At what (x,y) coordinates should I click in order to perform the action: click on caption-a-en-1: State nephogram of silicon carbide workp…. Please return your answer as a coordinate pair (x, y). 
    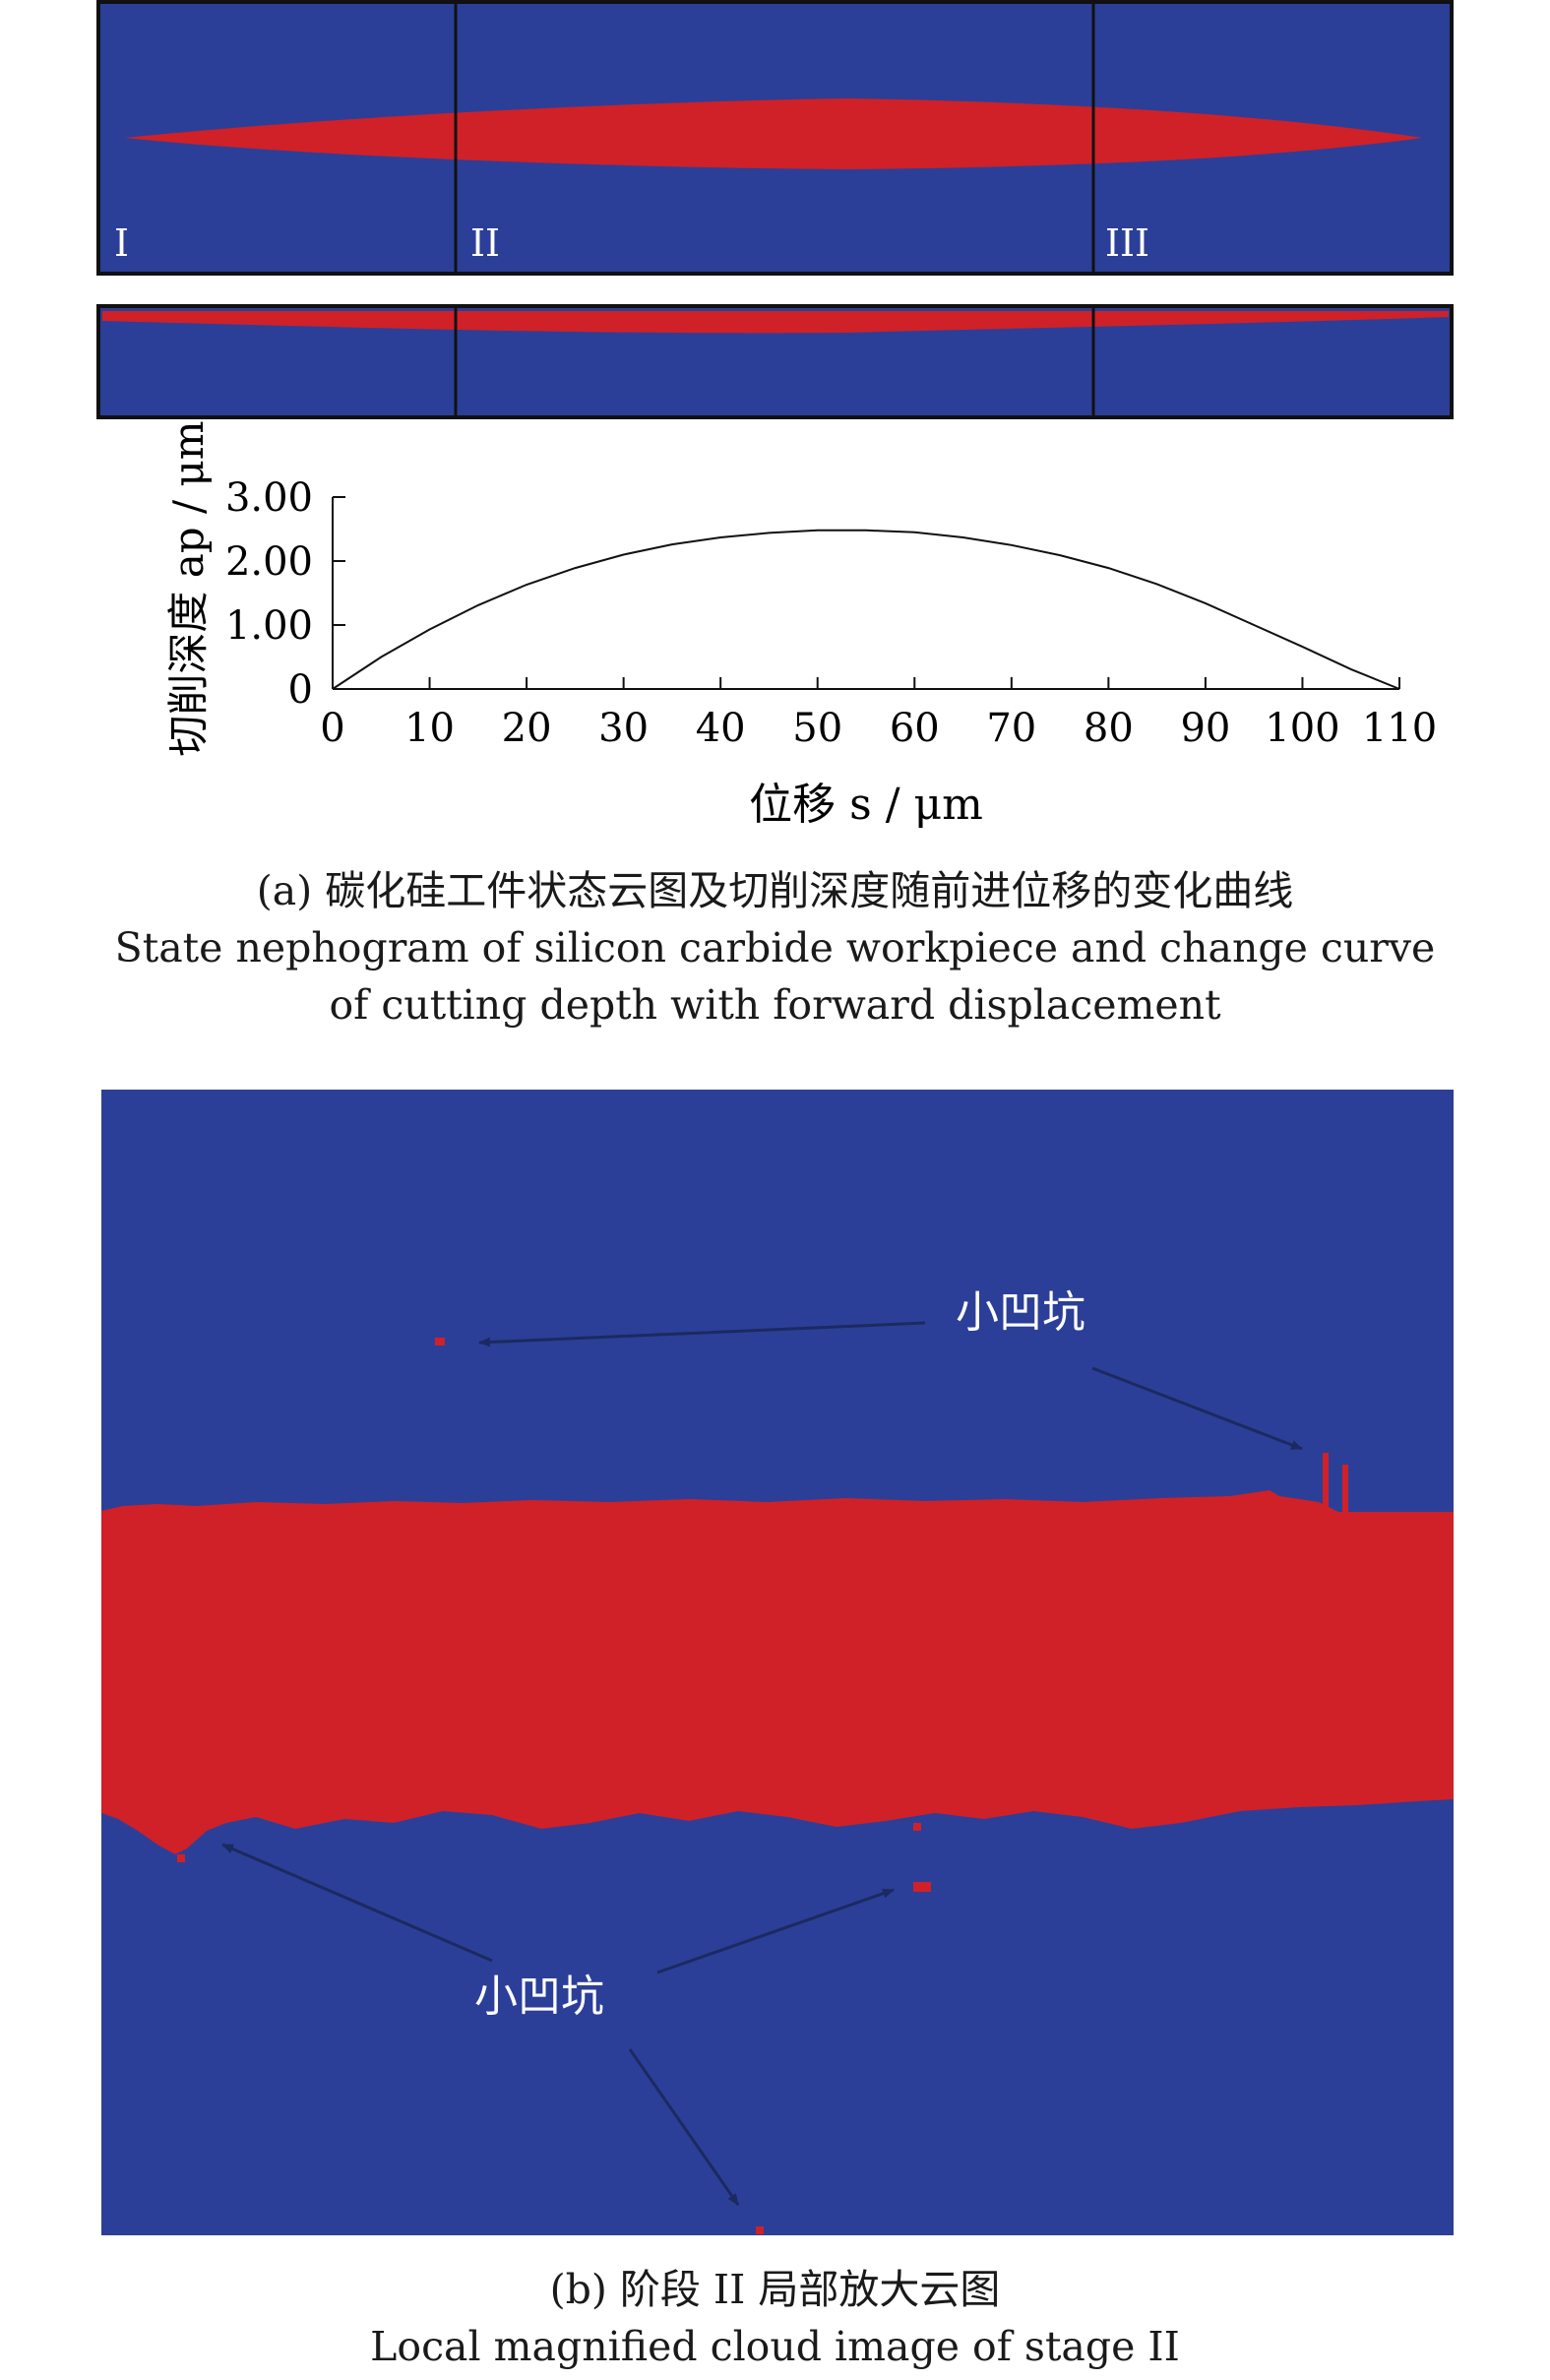
    Looking at the image, I should click on (775, 947).